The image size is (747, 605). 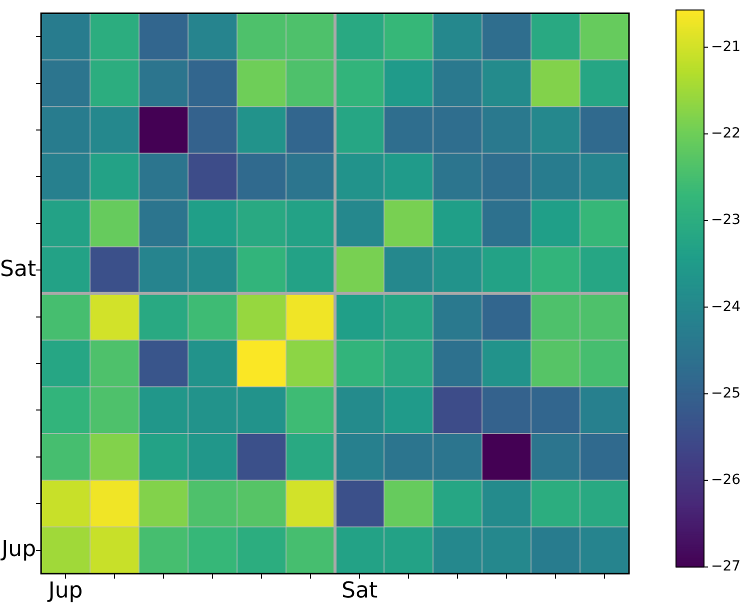 What do you see at coordinates (726, 566) in the screenshot?
I see `color-bar-label: −27` at bounding box center [726, 566].